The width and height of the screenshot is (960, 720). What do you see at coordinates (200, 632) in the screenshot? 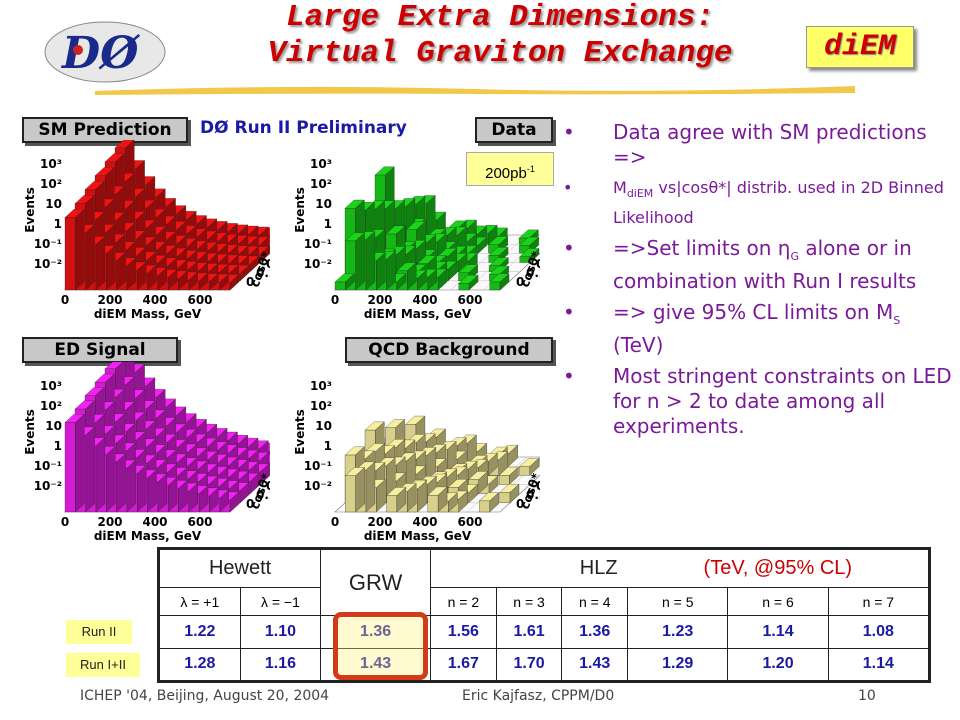
I see `table-cell: 1.22` at bounding box center [200, 632].